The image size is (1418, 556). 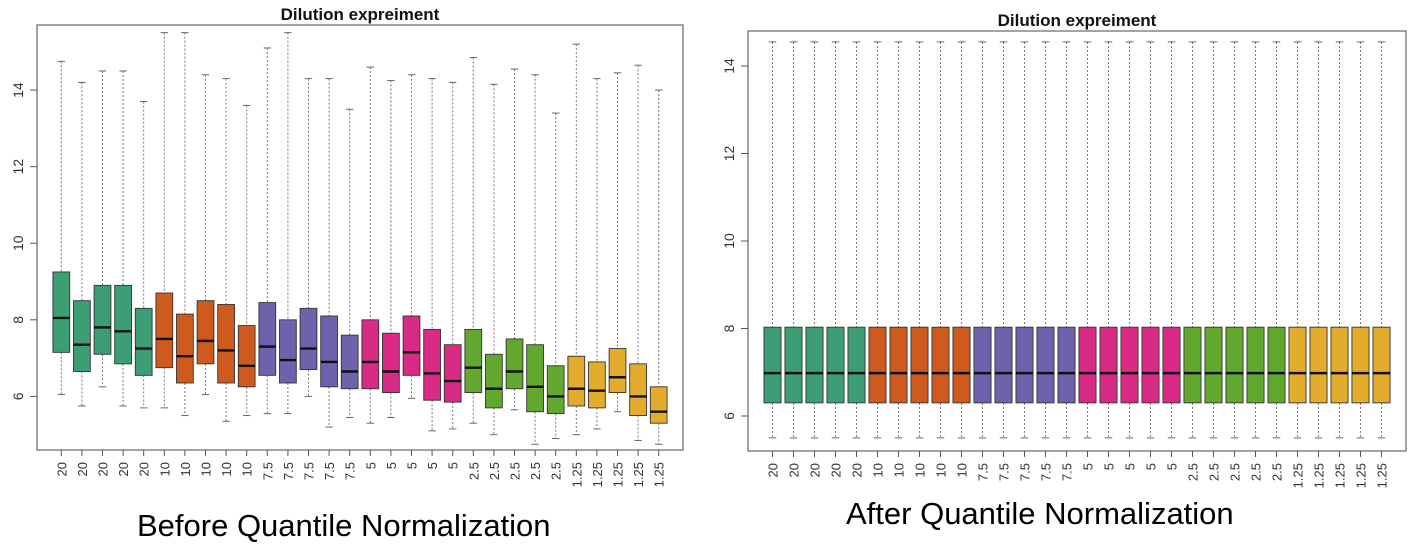 I want to click on y-tick-label: 6, so click(x=18, y=396).